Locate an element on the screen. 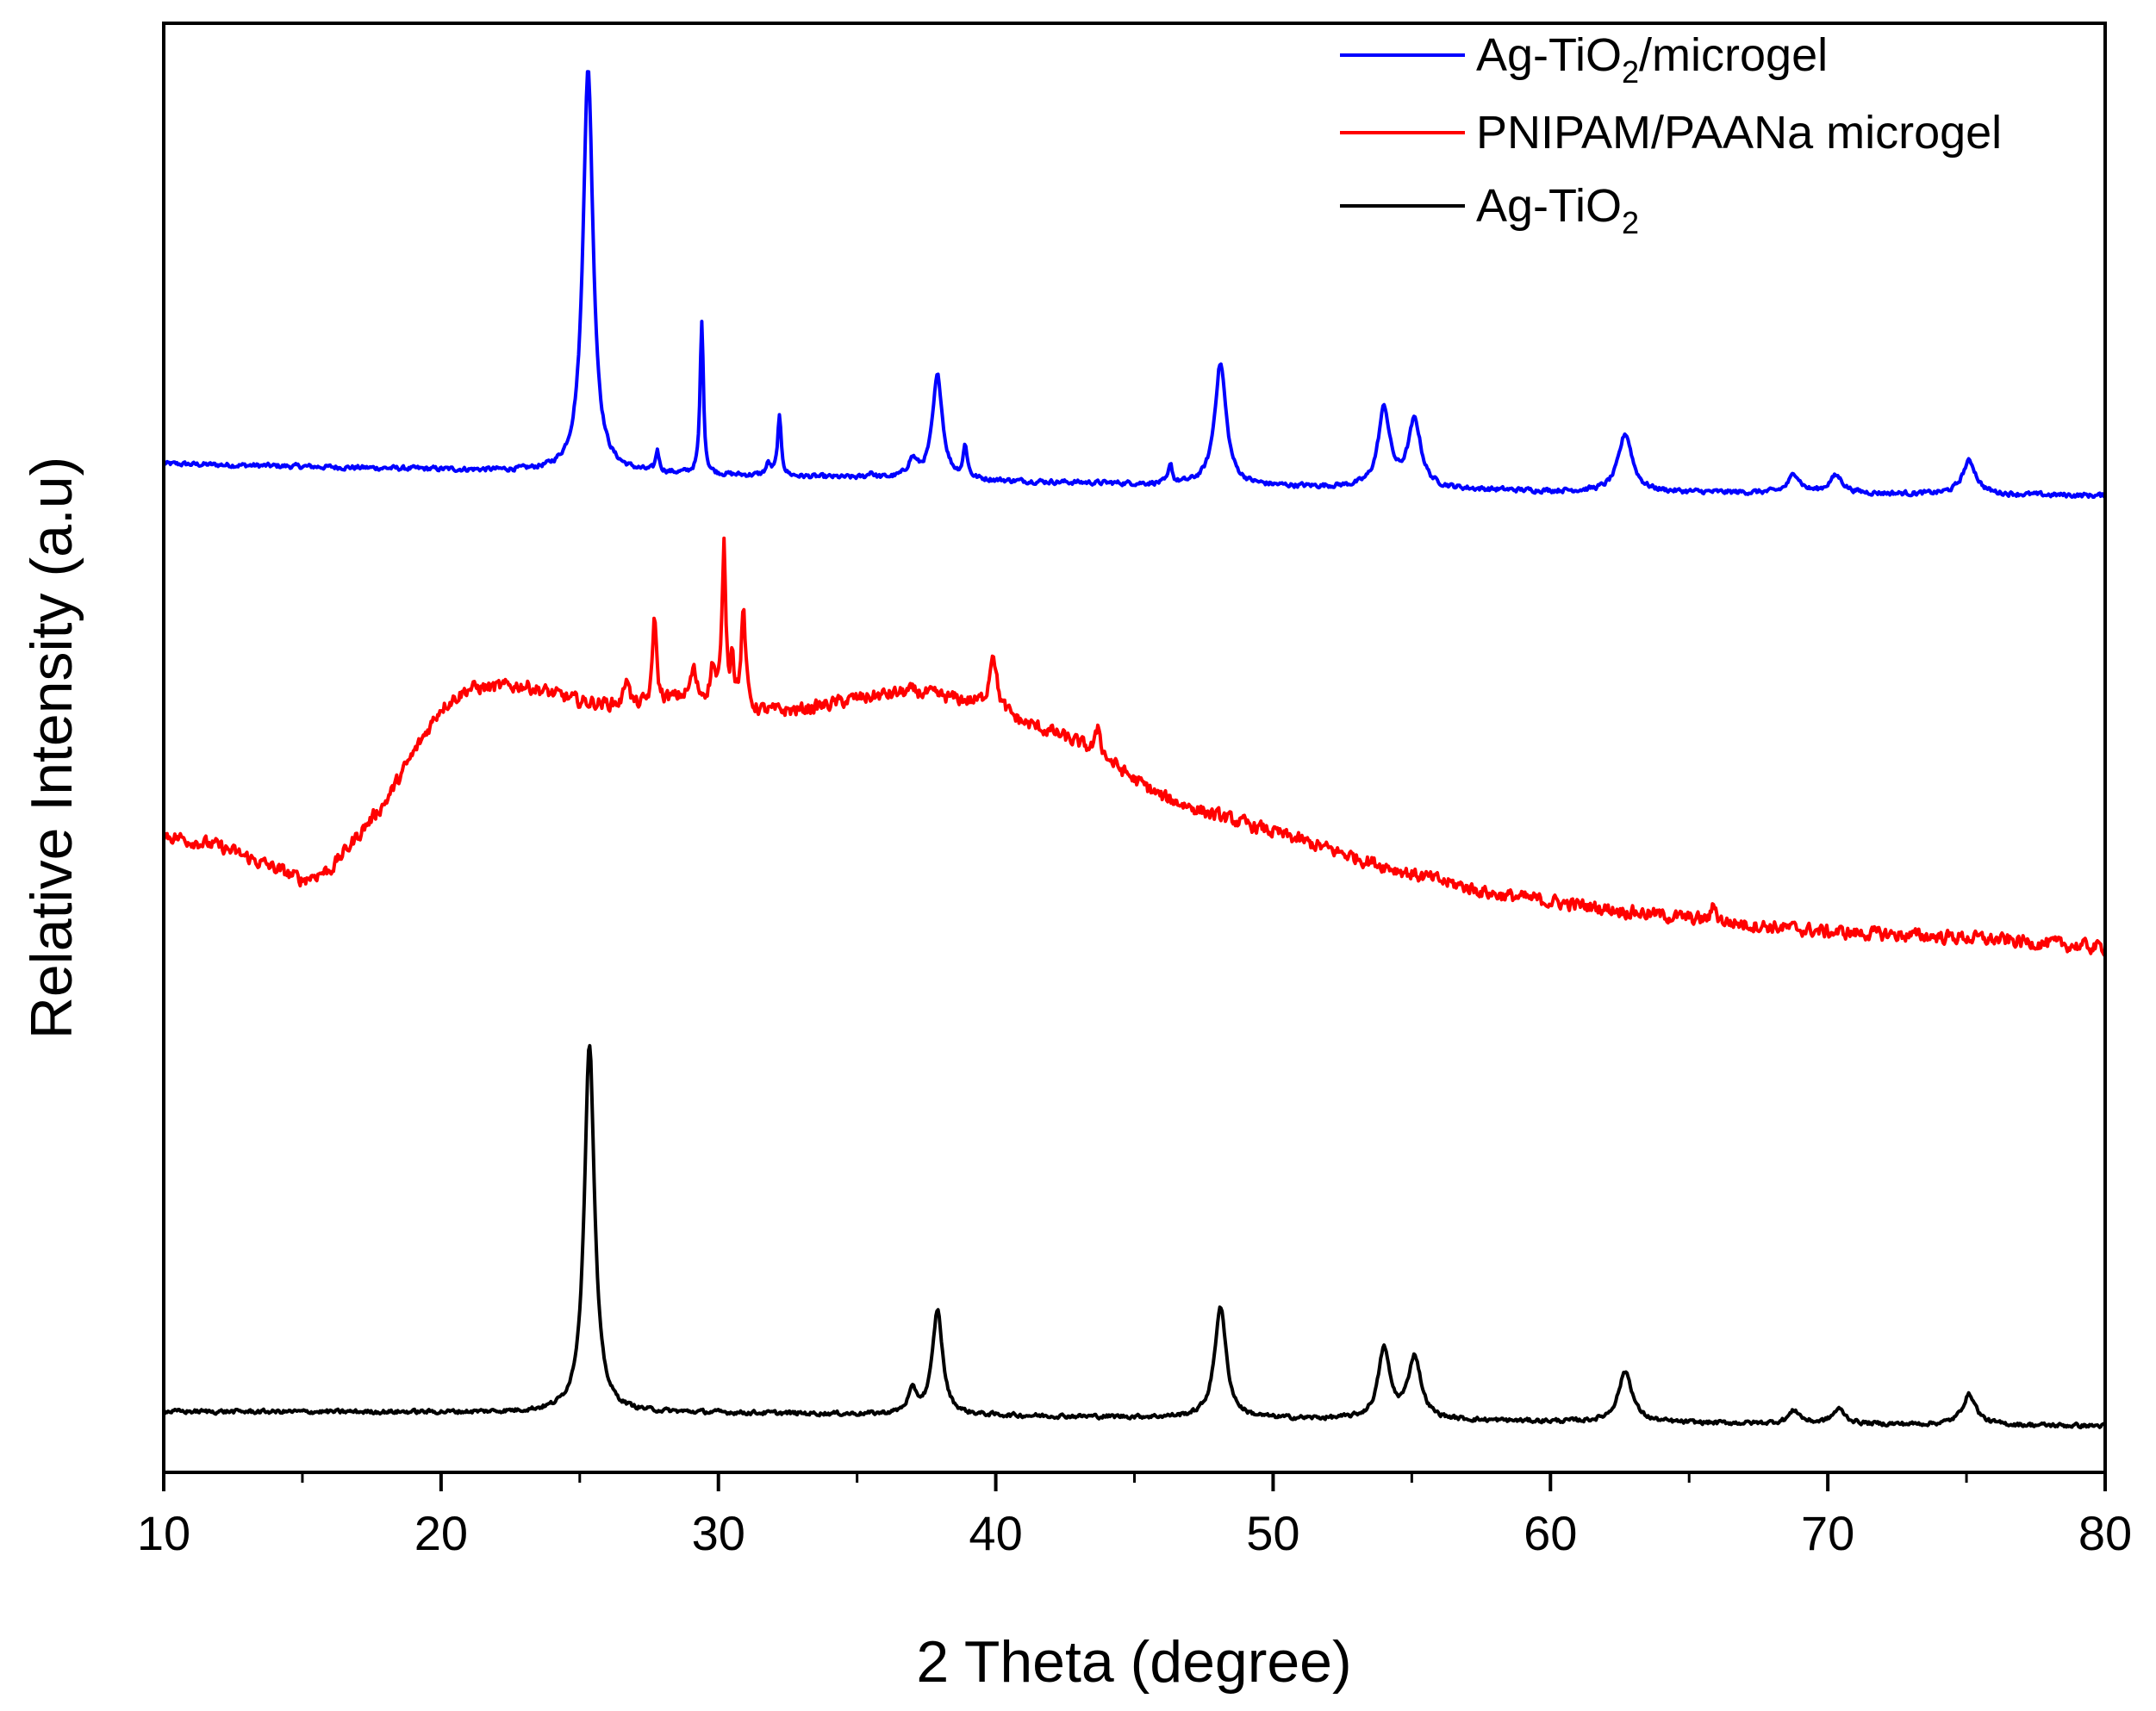 The image size is (2156, 1711). x-tick-label: 20 is located at coordinates (441, 1533).